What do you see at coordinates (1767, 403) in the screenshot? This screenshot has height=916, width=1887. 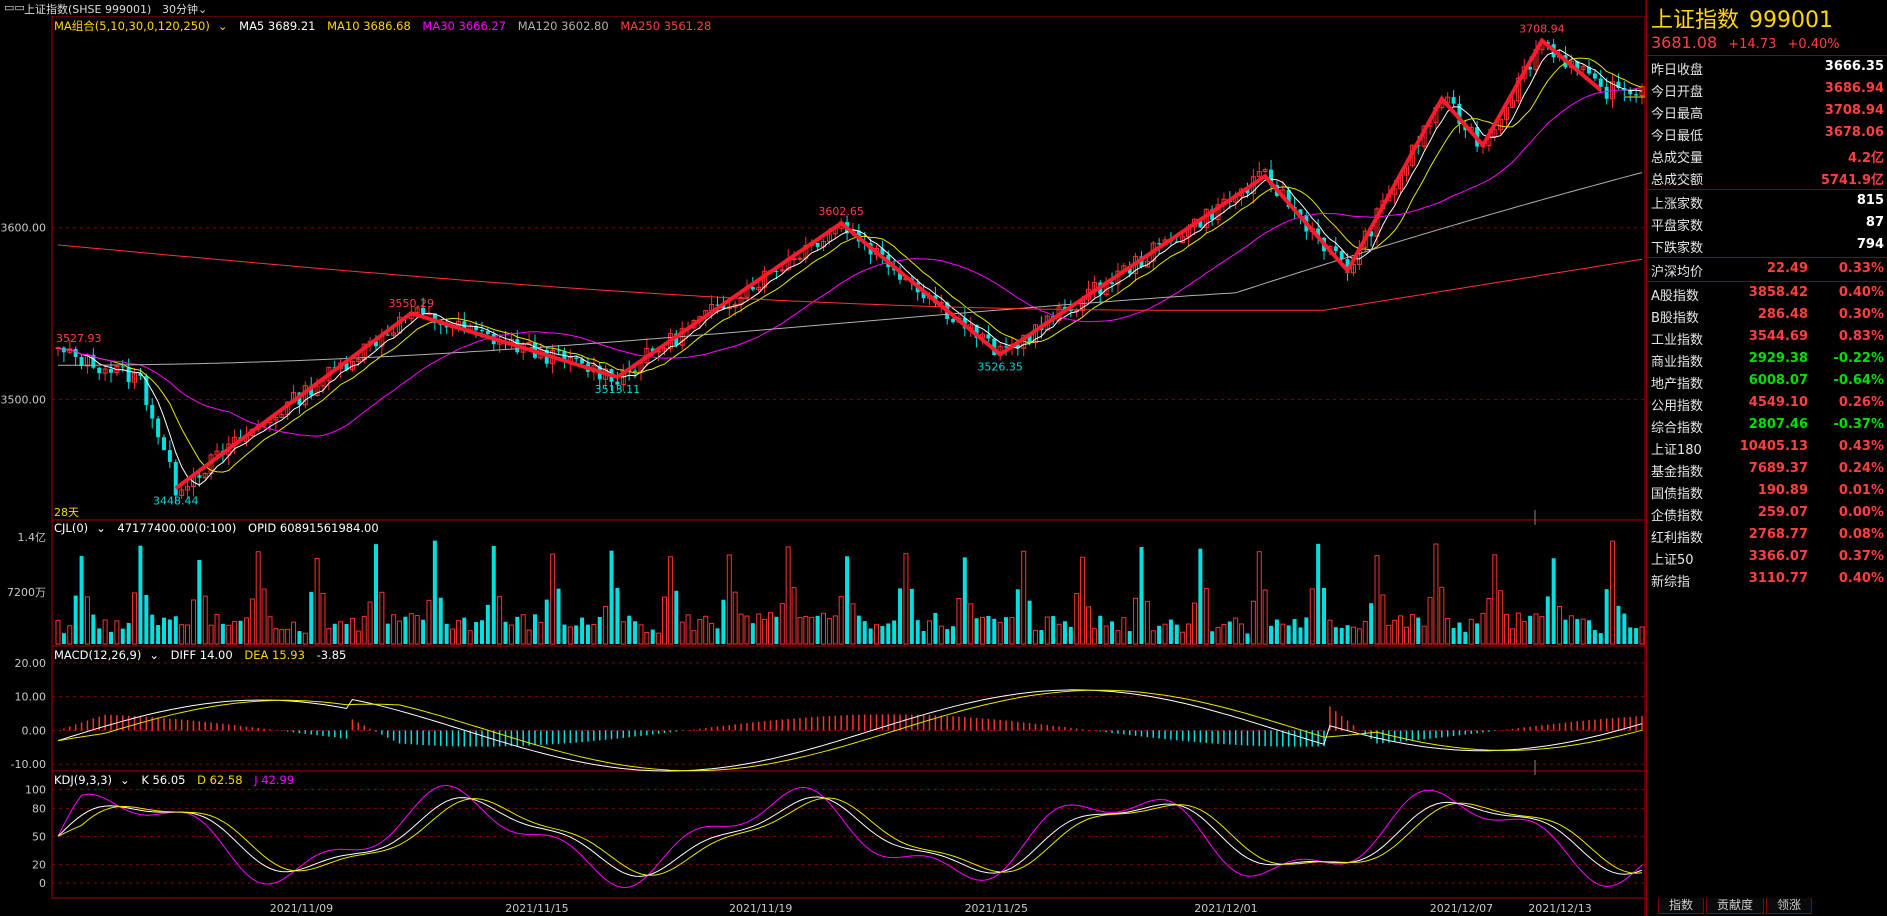 I see `index-row: 公用指数 4549.10 0.26%` at bounding box center [1767, 403].